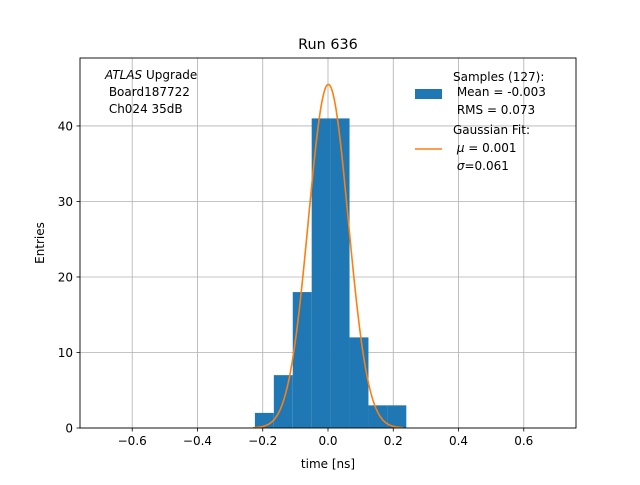  I want to click on x-axis-label: time [ns], so click(328, 464).